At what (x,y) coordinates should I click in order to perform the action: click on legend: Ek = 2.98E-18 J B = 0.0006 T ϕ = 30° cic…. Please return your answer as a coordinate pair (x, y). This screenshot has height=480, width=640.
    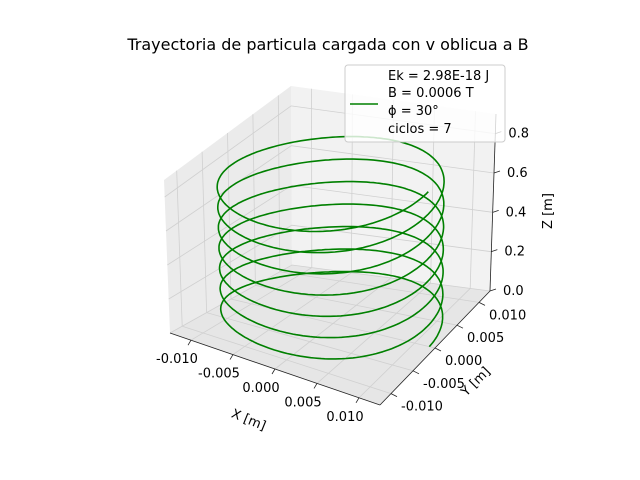
    Looking at the image, I should click on (425, 103).